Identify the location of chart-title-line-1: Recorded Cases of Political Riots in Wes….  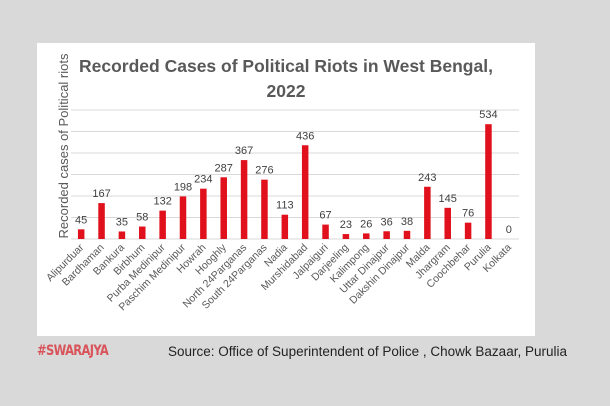
(286, 66).